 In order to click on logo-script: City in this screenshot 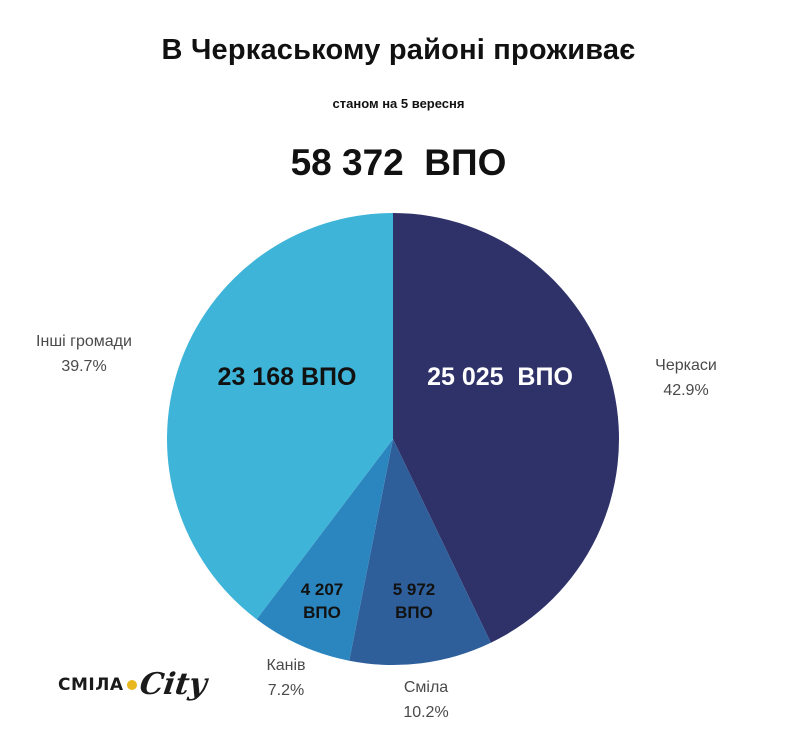, I will do `click(173, 684)`.